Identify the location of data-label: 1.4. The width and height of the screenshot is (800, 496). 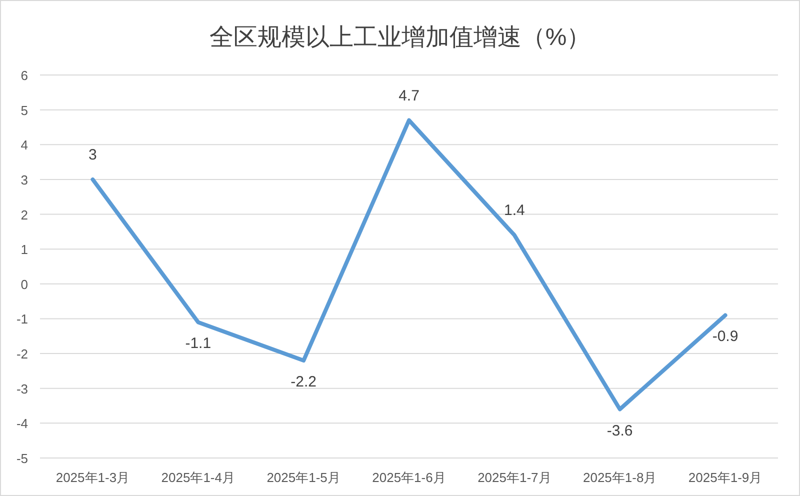
(514, 211).